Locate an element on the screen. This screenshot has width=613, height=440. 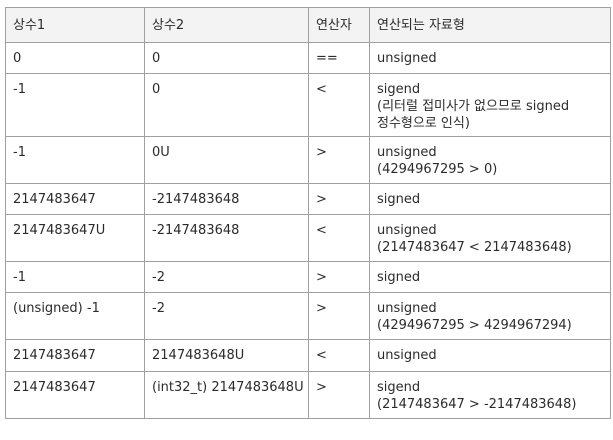
cell-result-type: unsigned (4294967295 > 4294967294) is located at coordinates (490, 316).